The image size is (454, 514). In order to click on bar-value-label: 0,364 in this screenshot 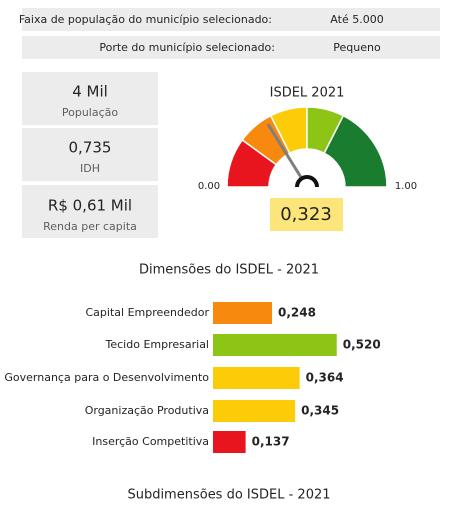, I will do `click(325, 378)`.